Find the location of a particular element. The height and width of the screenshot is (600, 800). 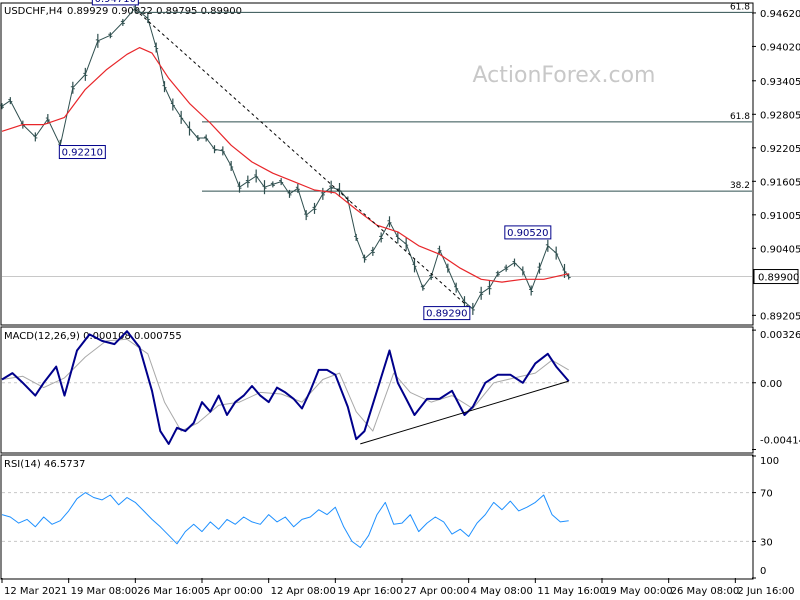

x-tick-label: 5 Apr 00:00 is located at coordinates (233, 591).